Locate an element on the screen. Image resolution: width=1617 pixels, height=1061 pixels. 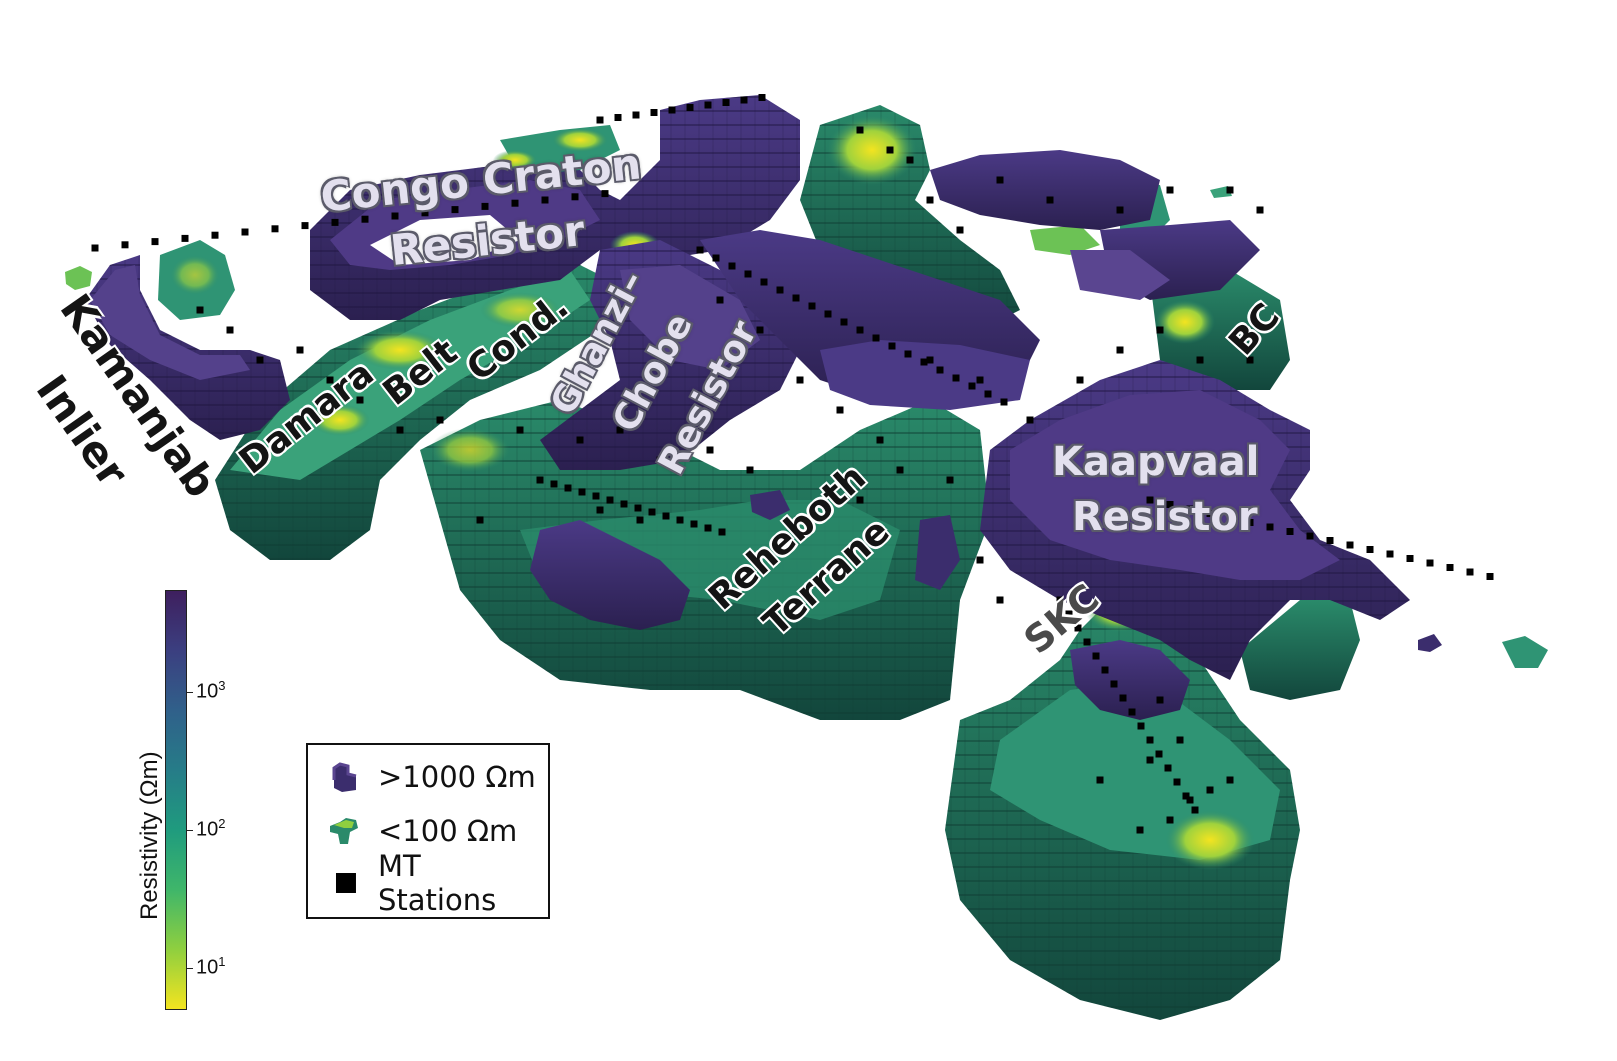
colorbar-title: Resistivity (Ωm) is located at coordinates (149, 835).